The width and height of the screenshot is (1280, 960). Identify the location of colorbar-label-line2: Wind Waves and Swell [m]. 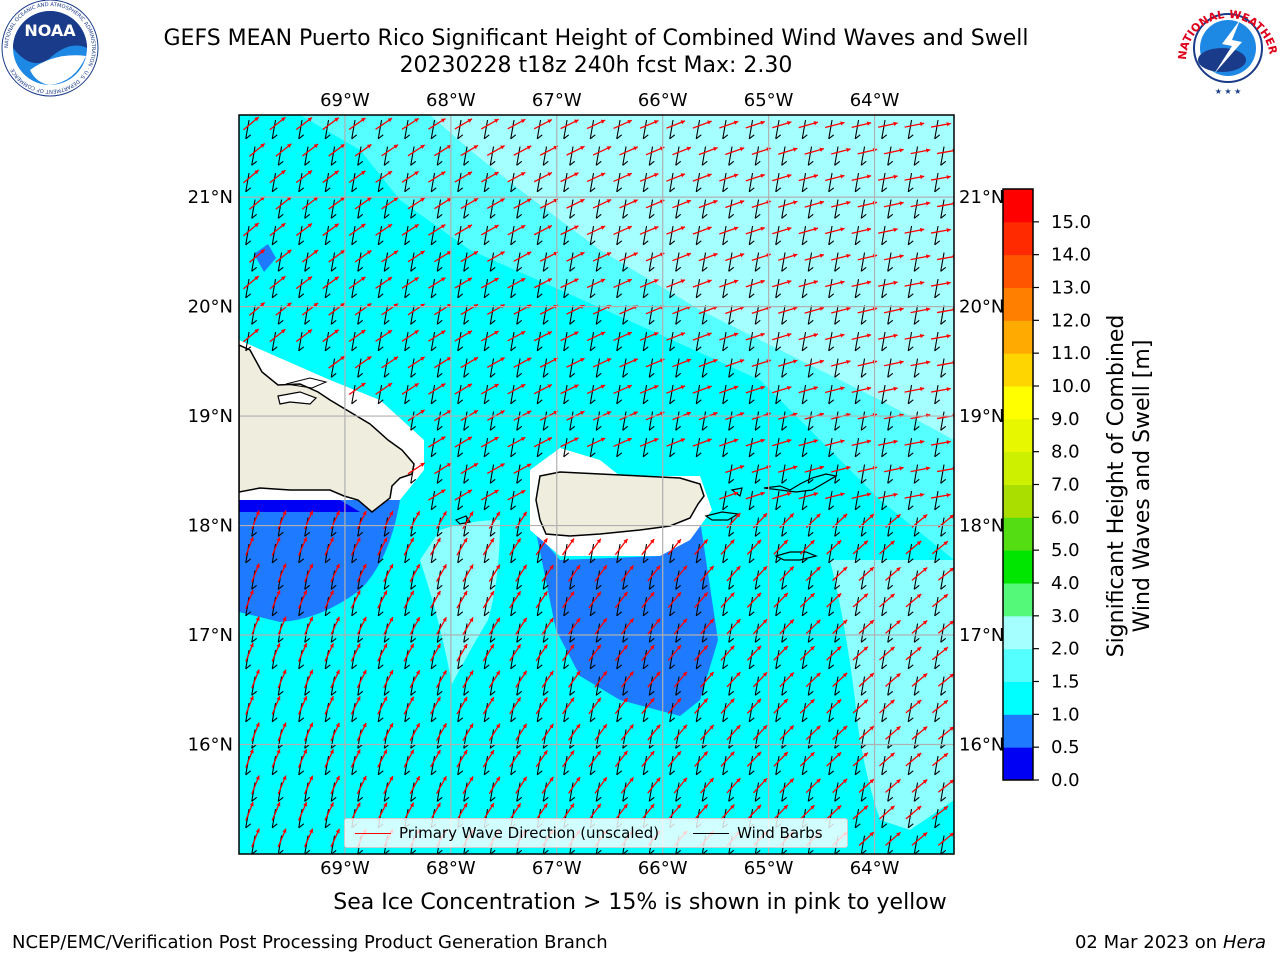
(1142, 486).